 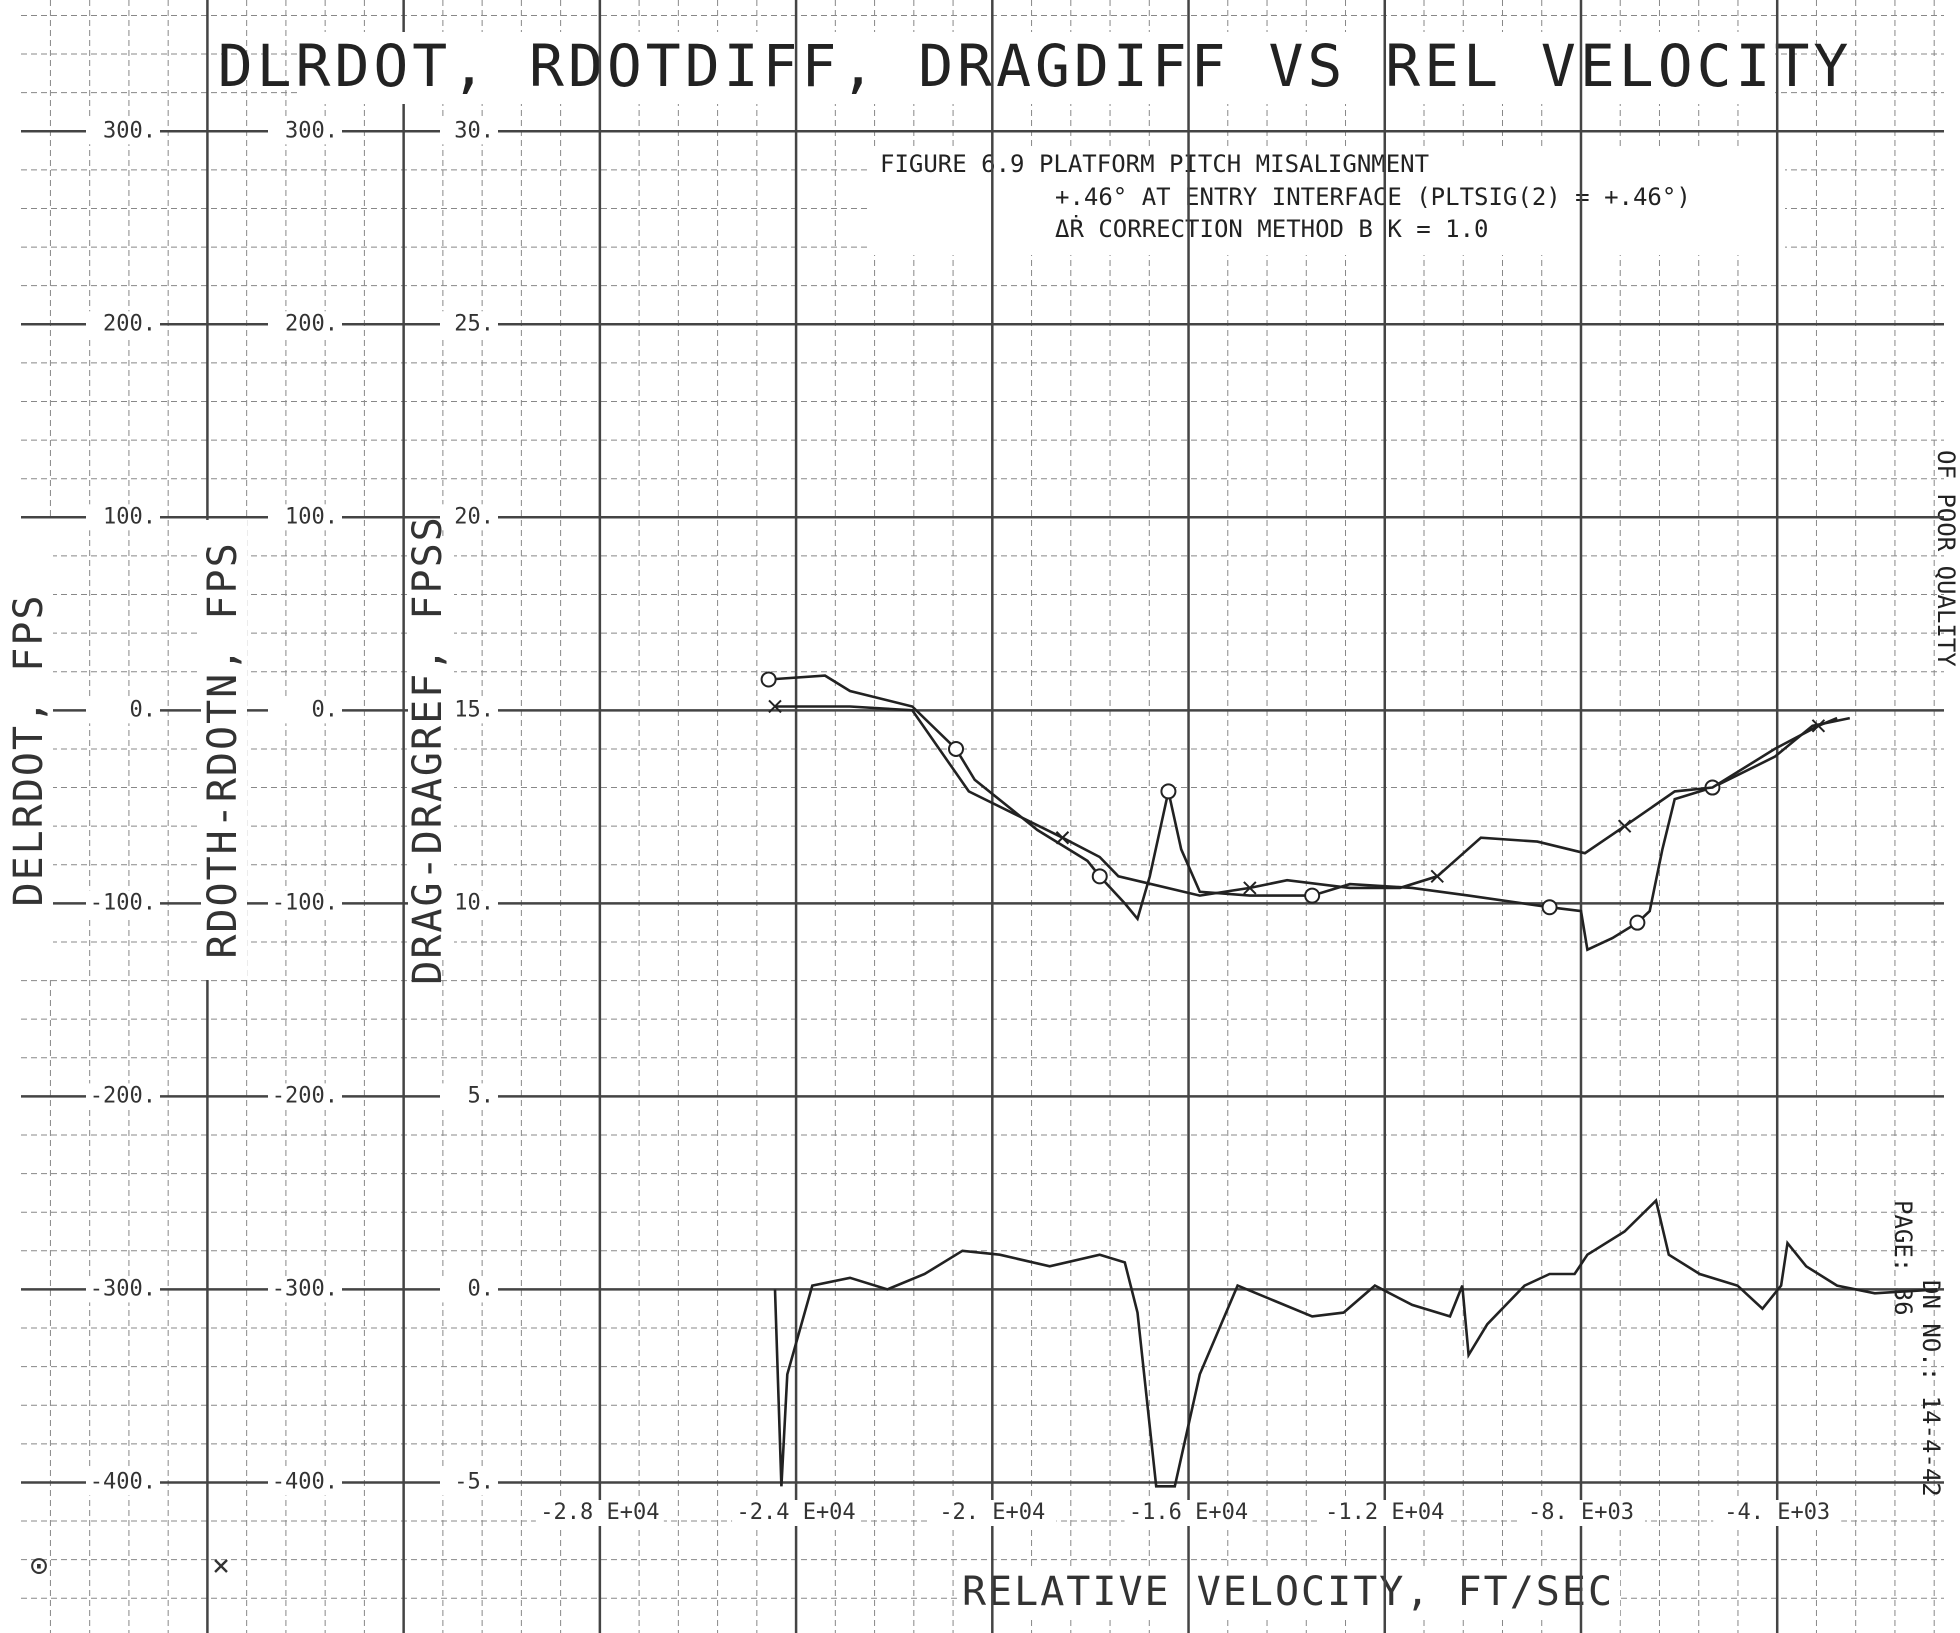 I want to click on note-backdrop, so click(x=1327, y=202).